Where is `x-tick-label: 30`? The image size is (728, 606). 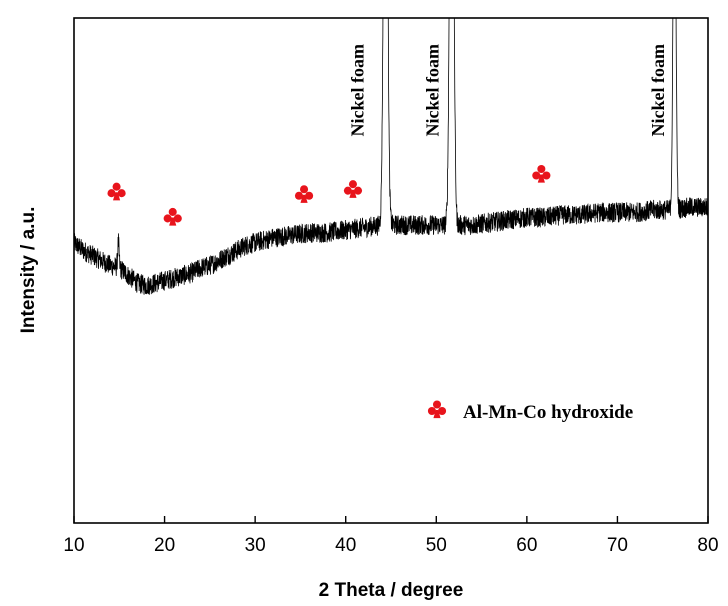
x-tick-label: 30 is located at coordinates (255, 545).